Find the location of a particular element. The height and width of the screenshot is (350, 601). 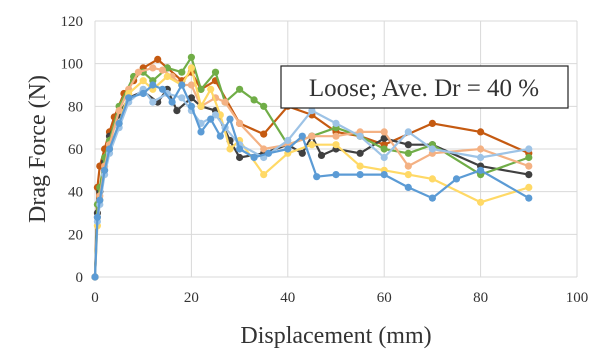

y-tick-label: 0 is located at coordinates (80, 278).